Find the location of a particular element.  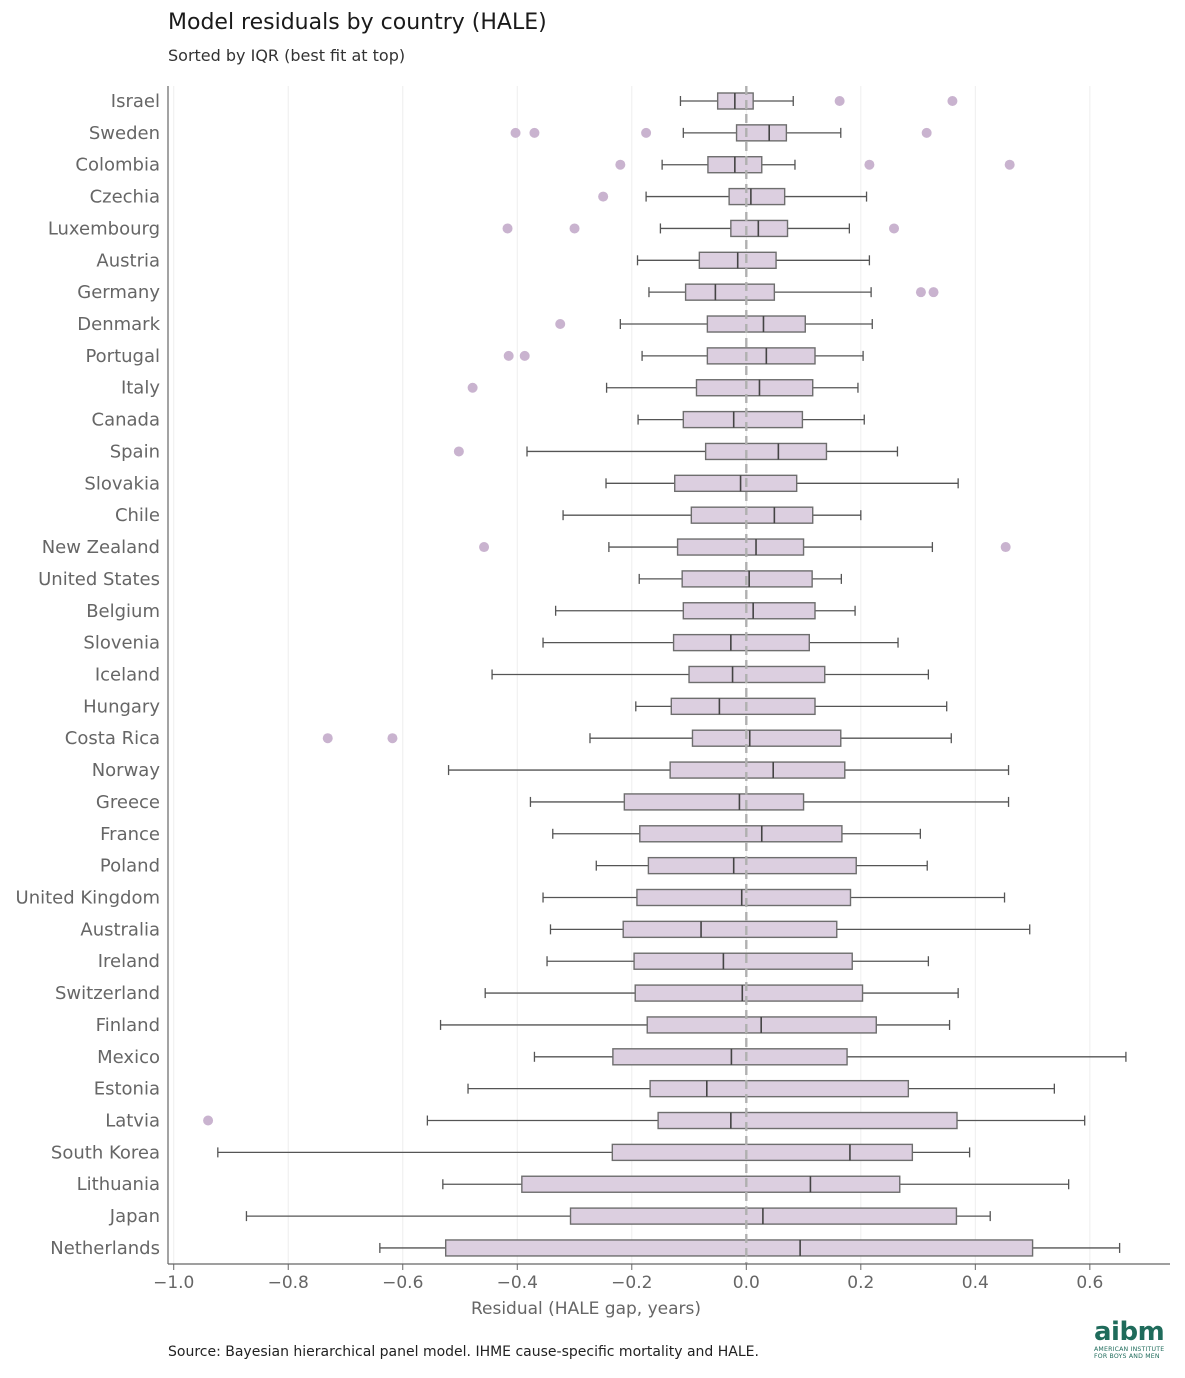

box-poland is located at coordinates (752, 865).